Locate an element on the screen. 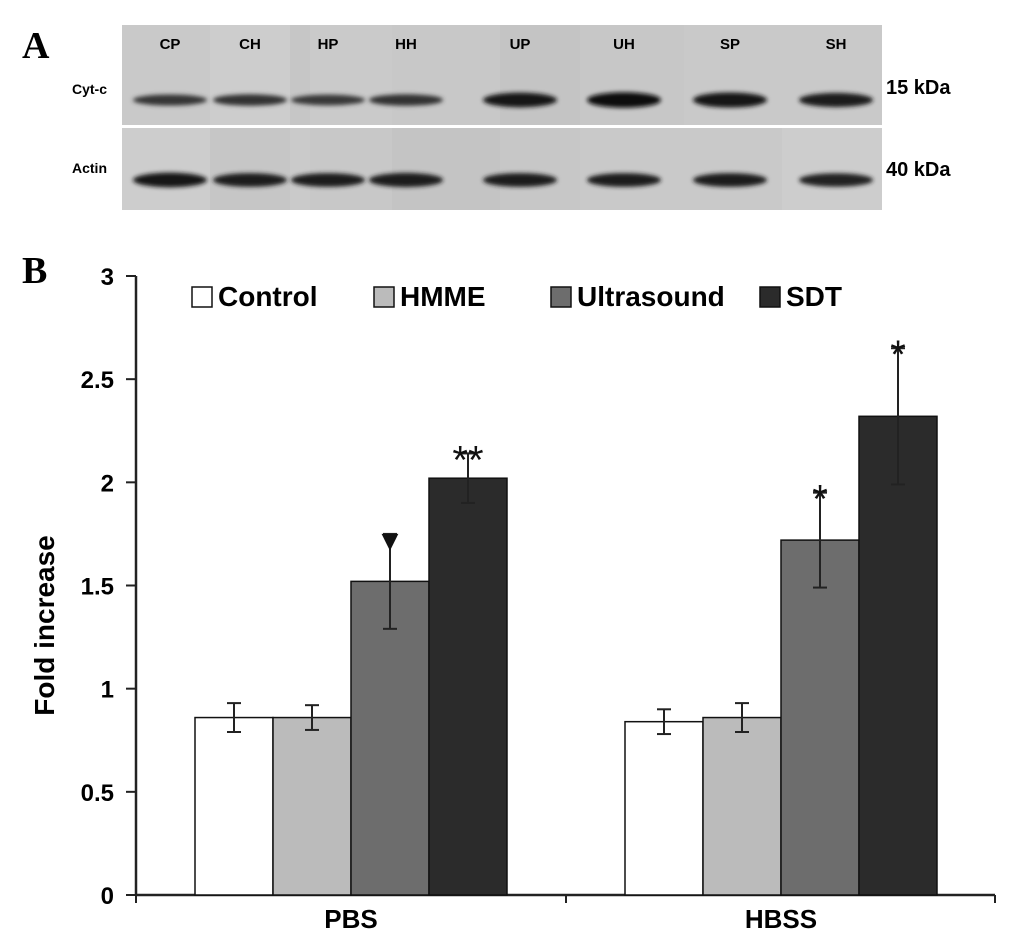  significance-marker: ** is located at coordinates (467, 460).